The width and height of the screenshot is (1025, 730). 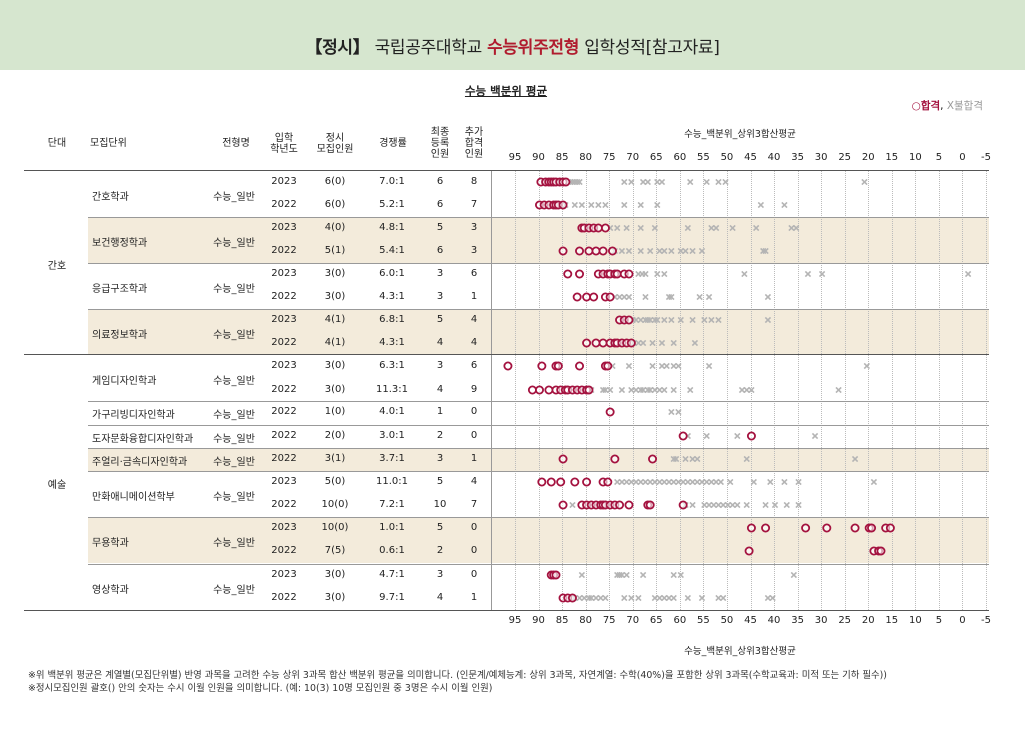 I want to click on cell-final: 5, so click(x=440, y=319).